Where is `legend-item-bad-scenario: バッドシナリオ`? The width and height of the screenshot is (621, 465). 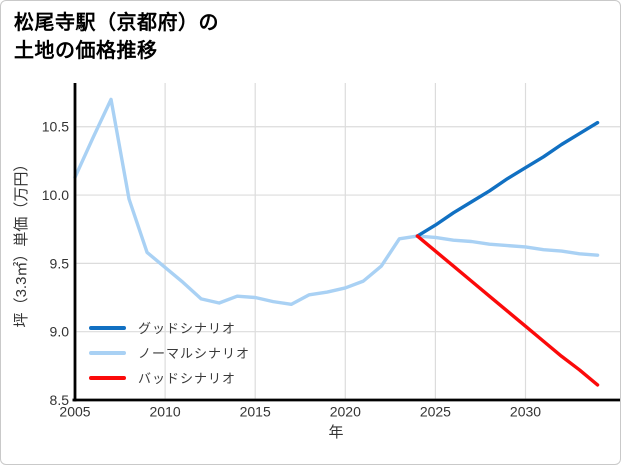
legend-item-bad-scenario: バッドシナリオ is located at coordinates (169, 377).